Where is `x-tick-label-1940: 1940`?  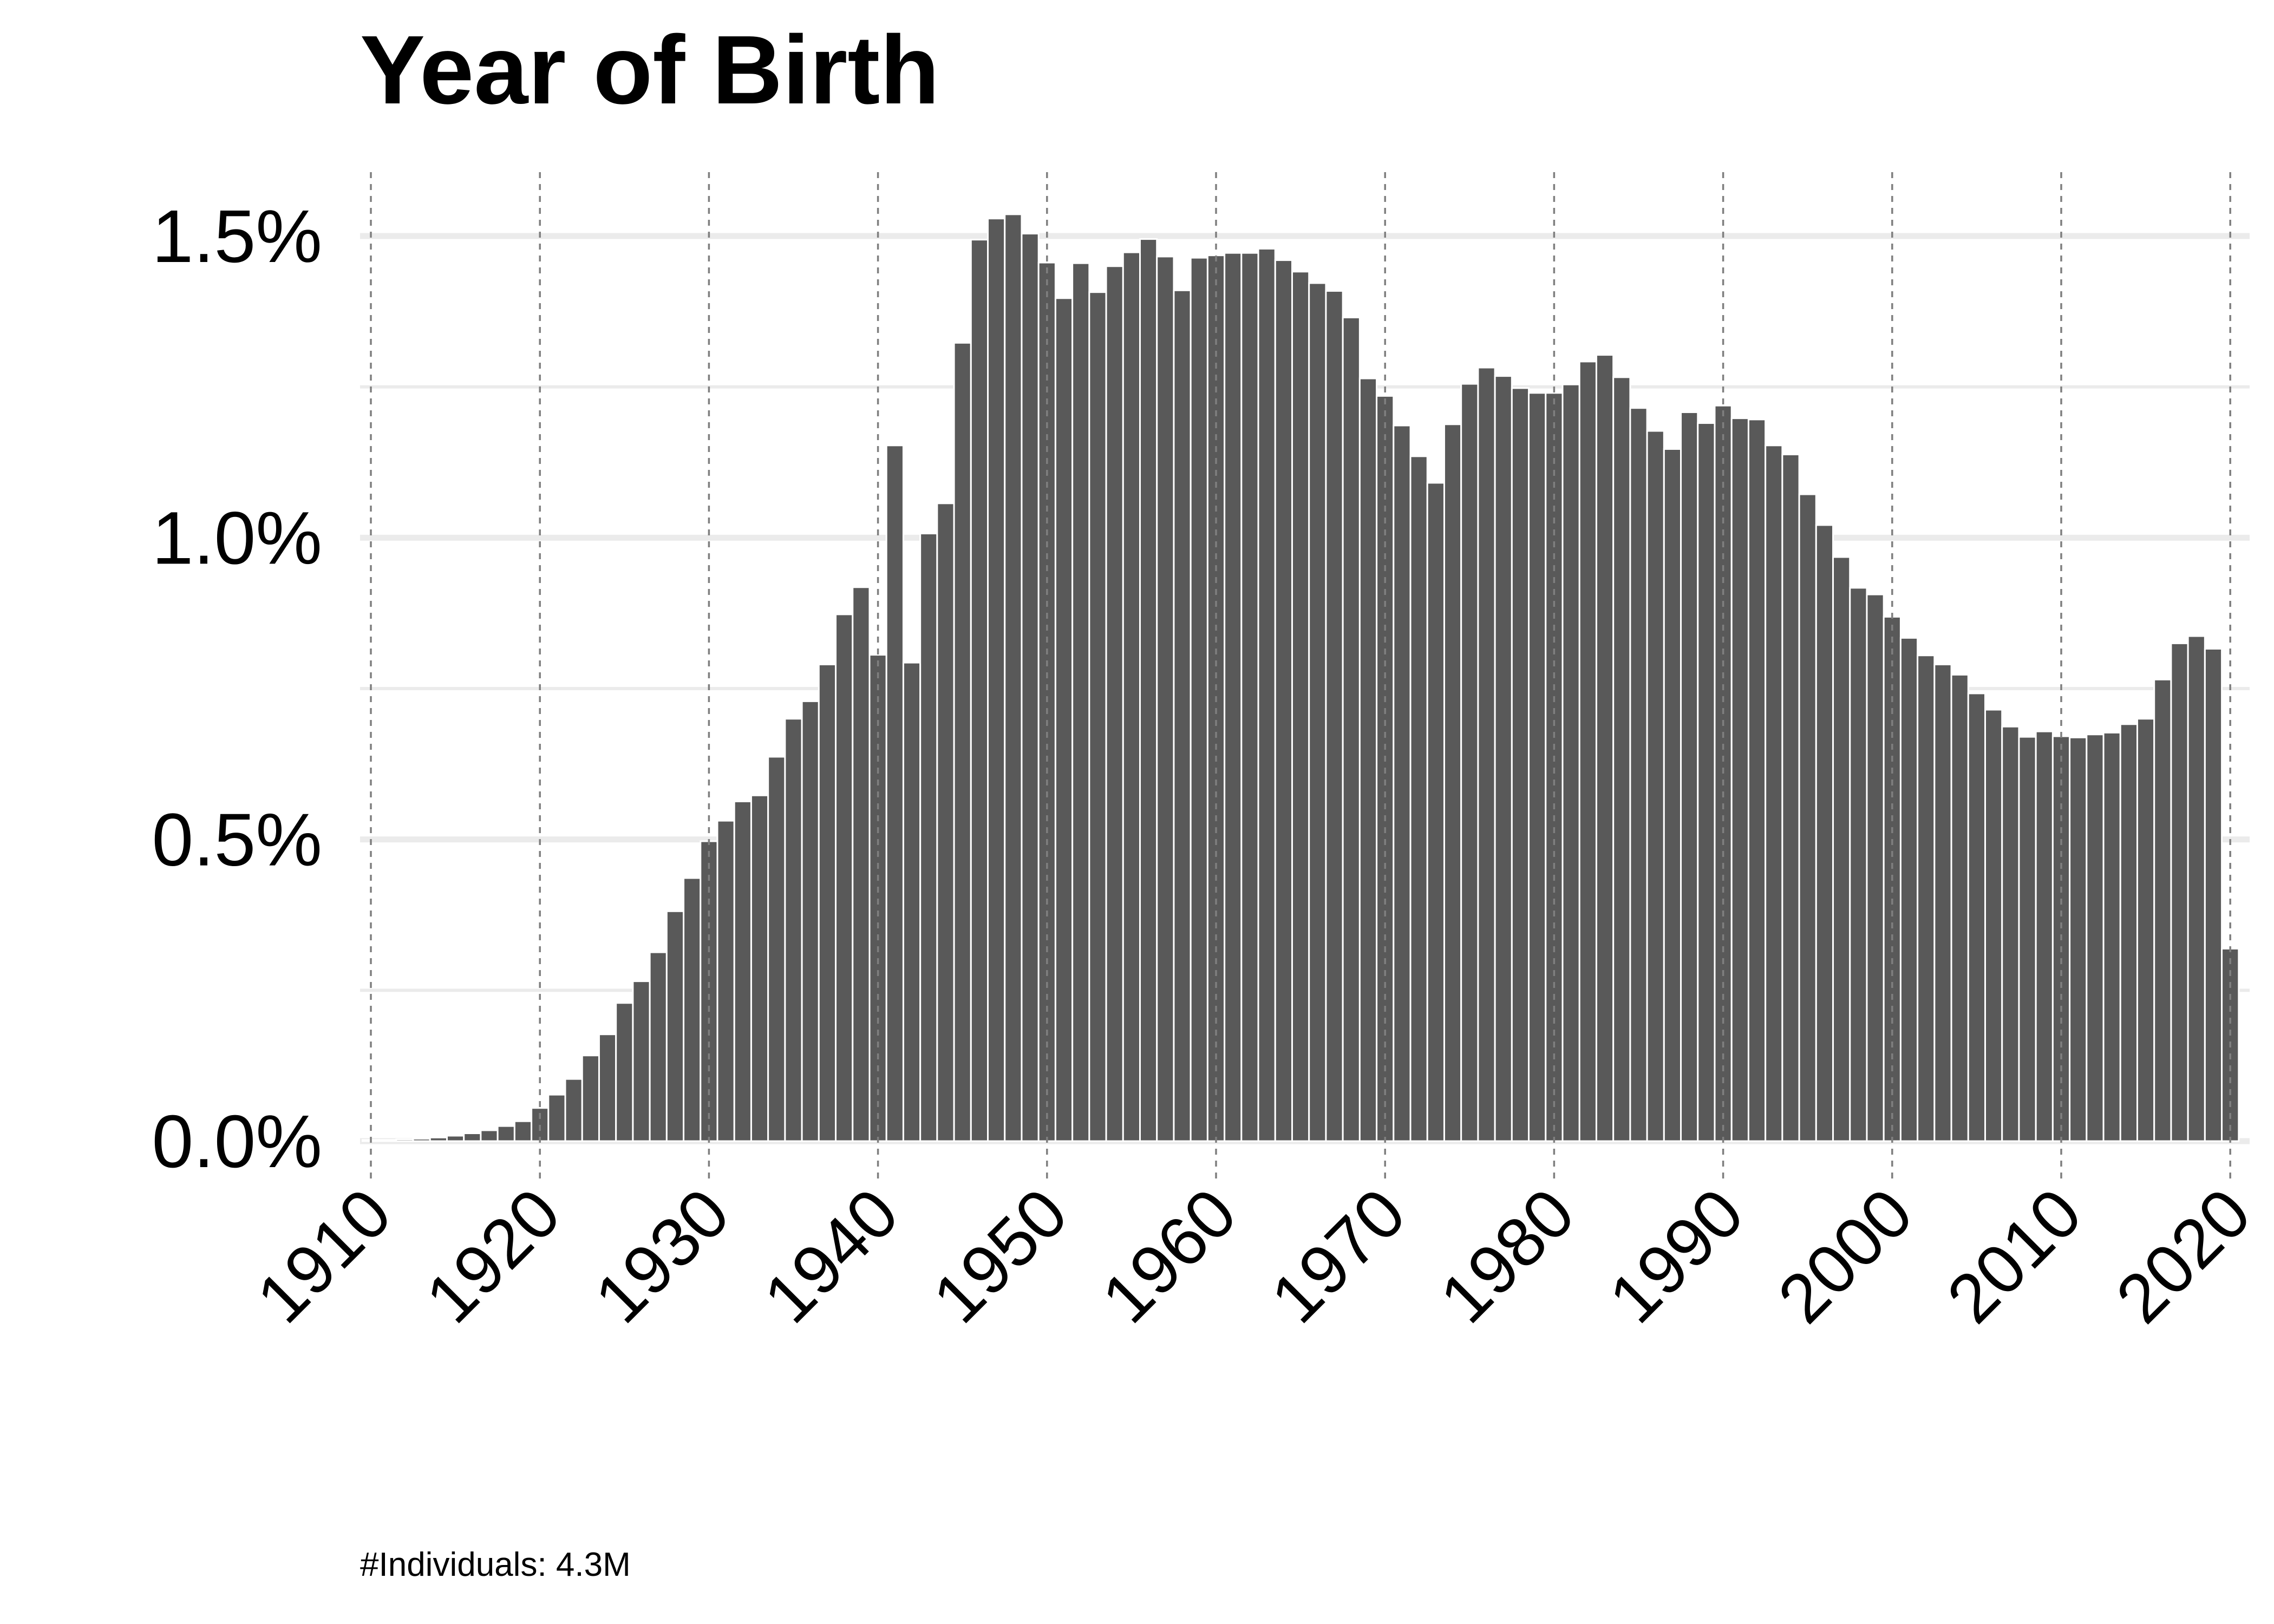
x-tick-label-1940: 1940 is located at coordinates (831, 1256).